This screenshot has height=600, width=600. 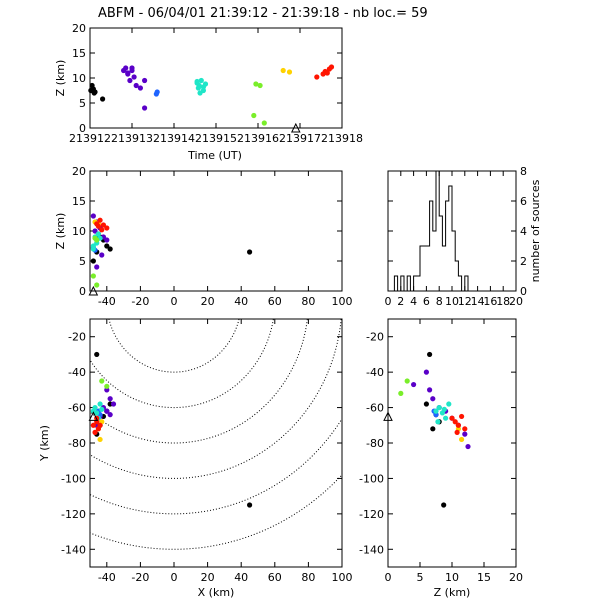 I want to click on x-tick-label: 213915, so click(x=216, y=138).